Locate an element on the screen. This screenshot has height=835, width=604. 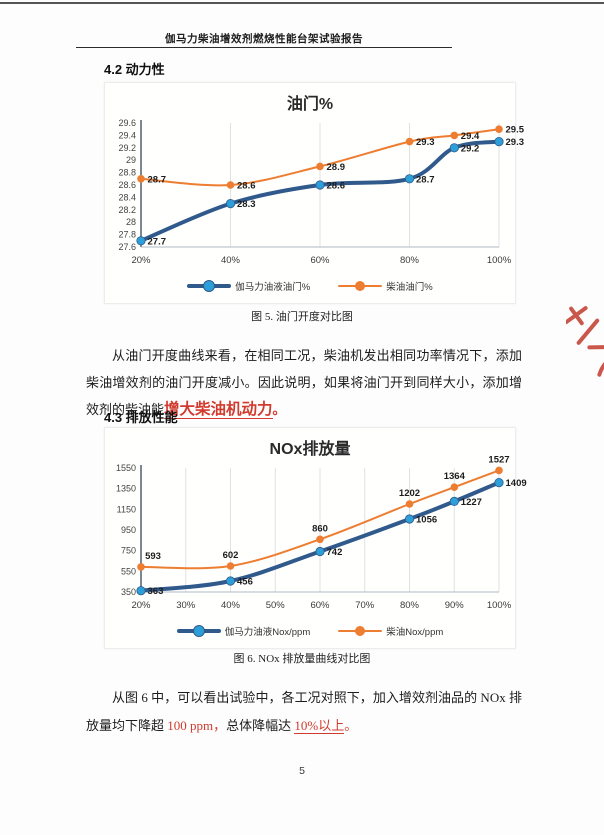
svg-text: 28 is located at coordinates (131, 222).